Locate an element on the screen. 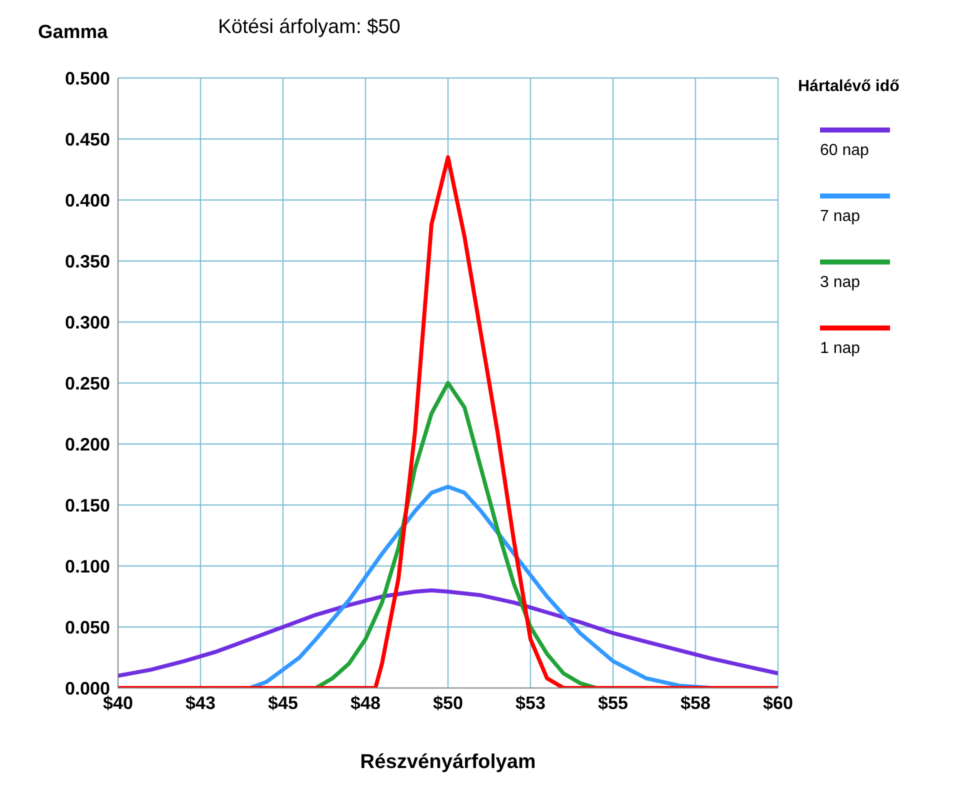  x-tick-label: $43 is located at coordinates (200, 702).